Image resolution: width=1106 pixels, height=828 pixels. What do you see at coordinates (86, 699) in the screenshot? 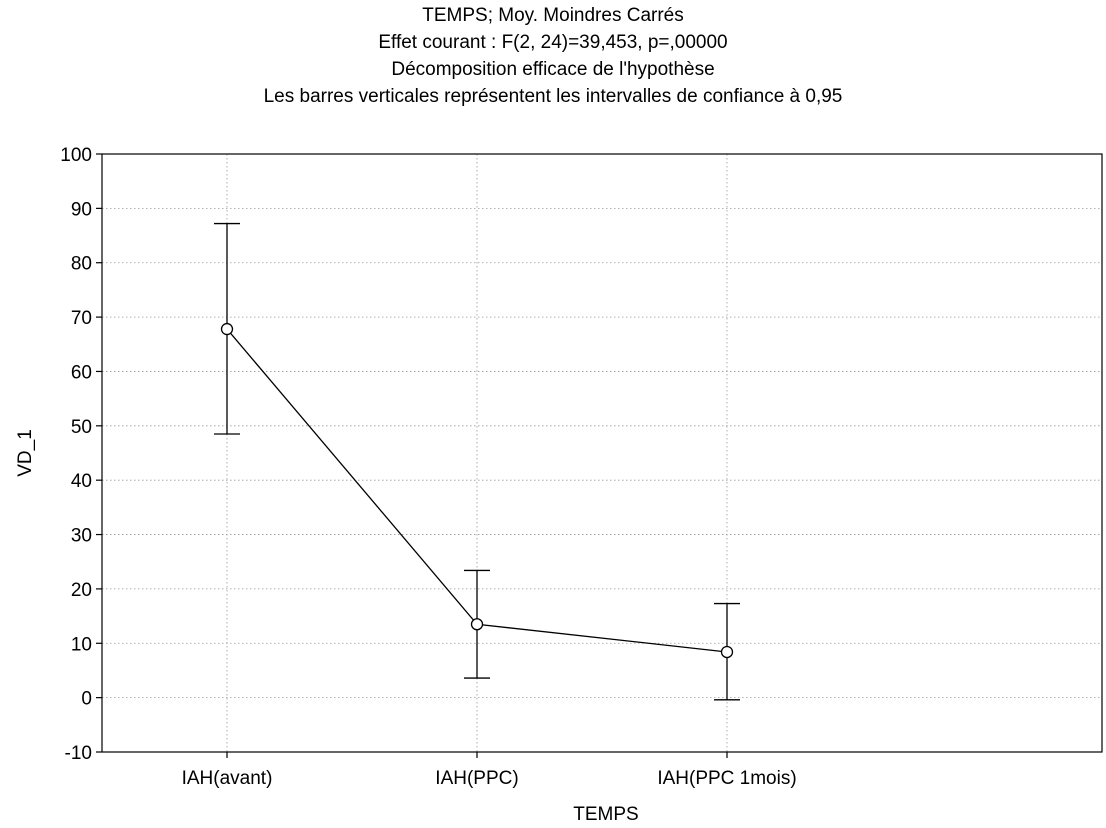
I see `y-tick-label: 0` at bounding box center [86, 699].